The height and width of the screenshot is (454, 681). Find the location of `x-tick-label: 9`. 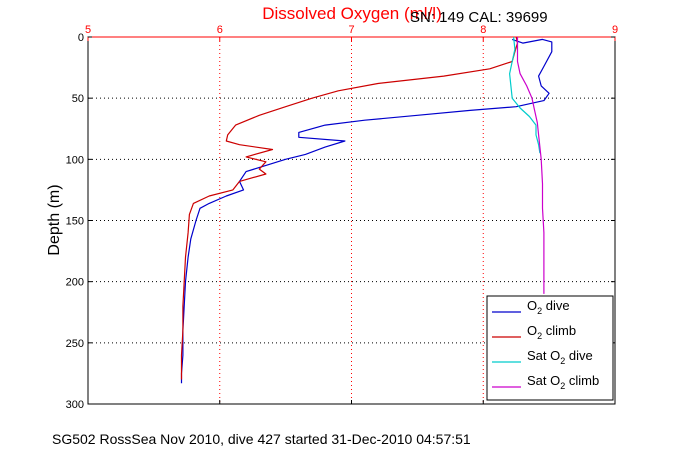

x-tick-label: 9 is located at coordinates (615, 30).